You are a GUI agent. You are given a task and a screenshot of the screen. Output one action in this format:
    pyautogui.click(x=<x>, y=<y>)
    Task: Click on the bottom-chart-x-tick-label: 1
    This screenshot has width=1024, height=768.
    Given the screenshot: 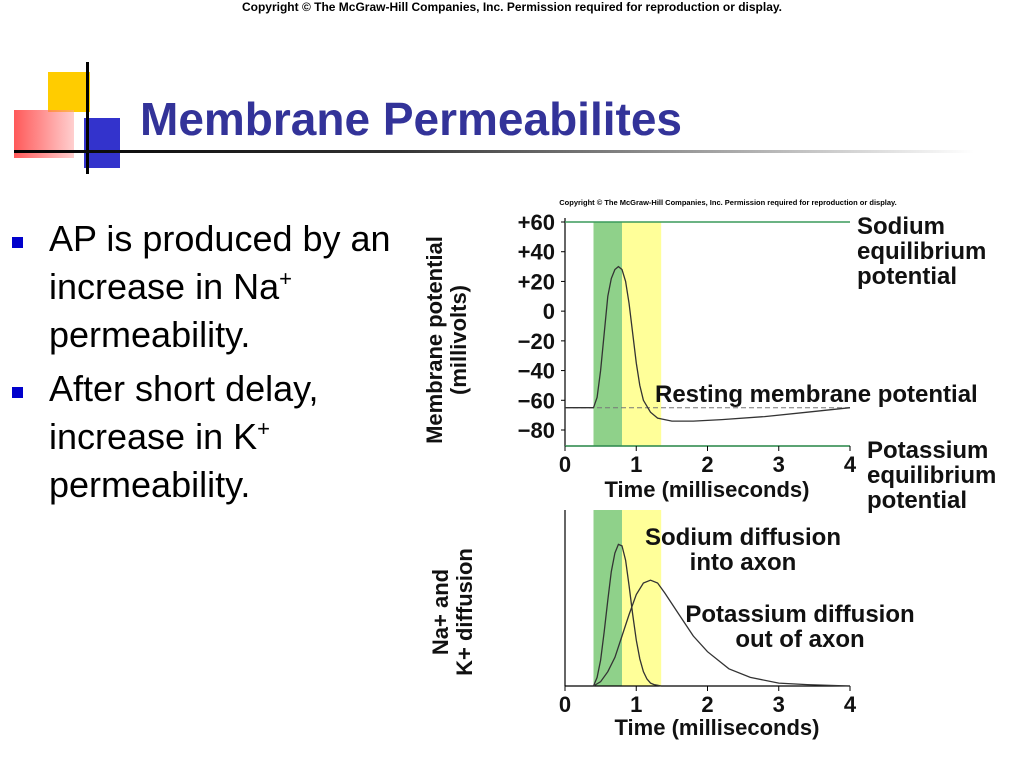 What is the action you would take?
    pyautogui.click(x=636, y=704)
    